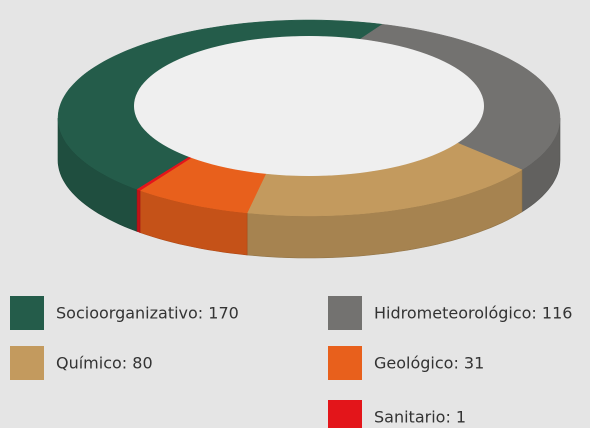  What do you see at coordinates (420, 417) in the screenshot?
I see `legend-label: Sanitario: 1` at bounding box center [420, 417].